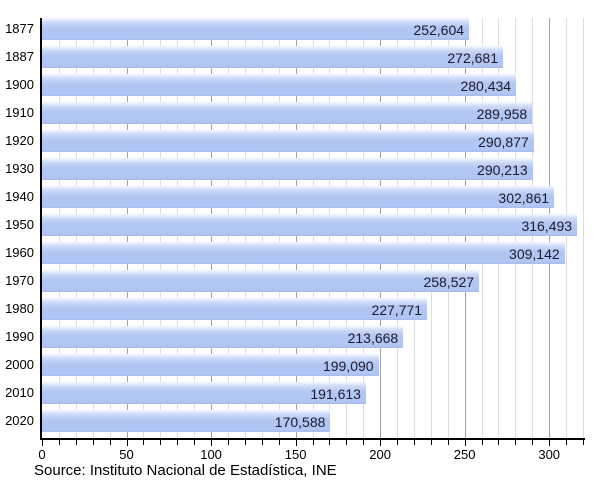  What do you see at coordinates (524, 198) in the screenshot?
I see `bar-value-label: 302,861` at bounding box center [524, 198].